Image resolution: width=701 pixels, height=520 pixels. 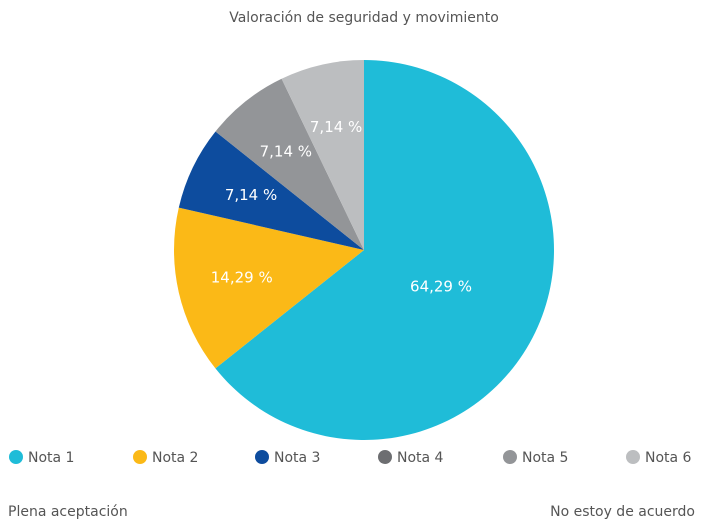 I want to click on legend-label: Nota 5, so click(x=545, y=458).